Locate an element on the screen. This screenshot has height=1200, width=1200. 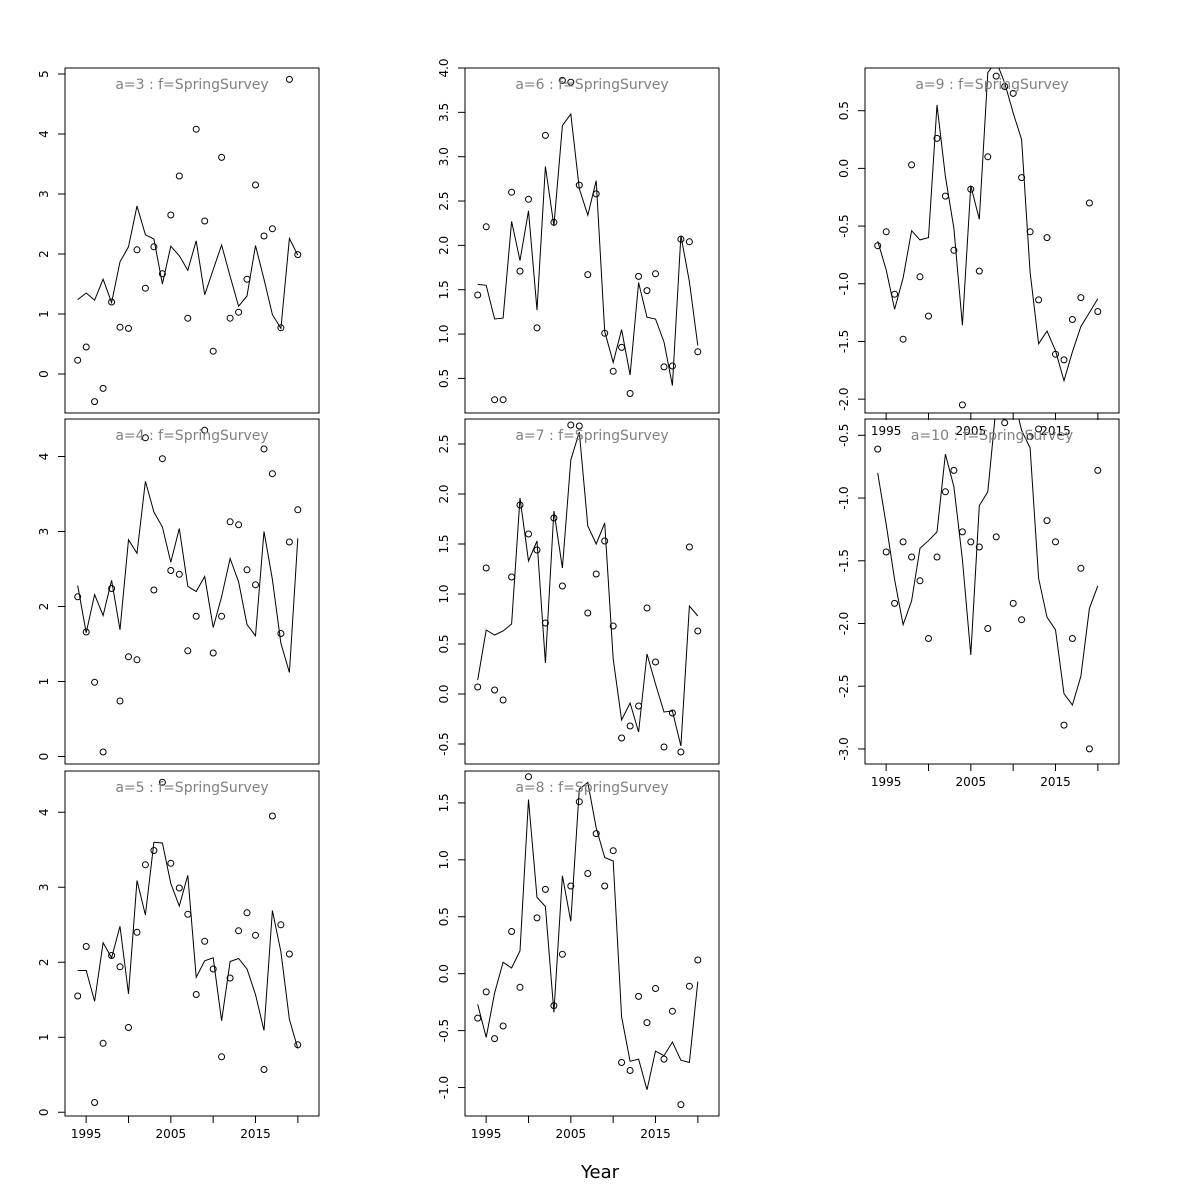
y-tick-label: 2.5 is located at coordinates (444, 200).